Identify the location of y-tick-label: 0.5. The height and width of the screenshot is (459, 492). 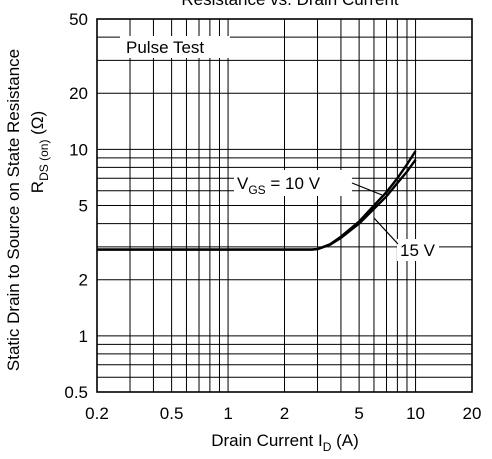
(76, 392).